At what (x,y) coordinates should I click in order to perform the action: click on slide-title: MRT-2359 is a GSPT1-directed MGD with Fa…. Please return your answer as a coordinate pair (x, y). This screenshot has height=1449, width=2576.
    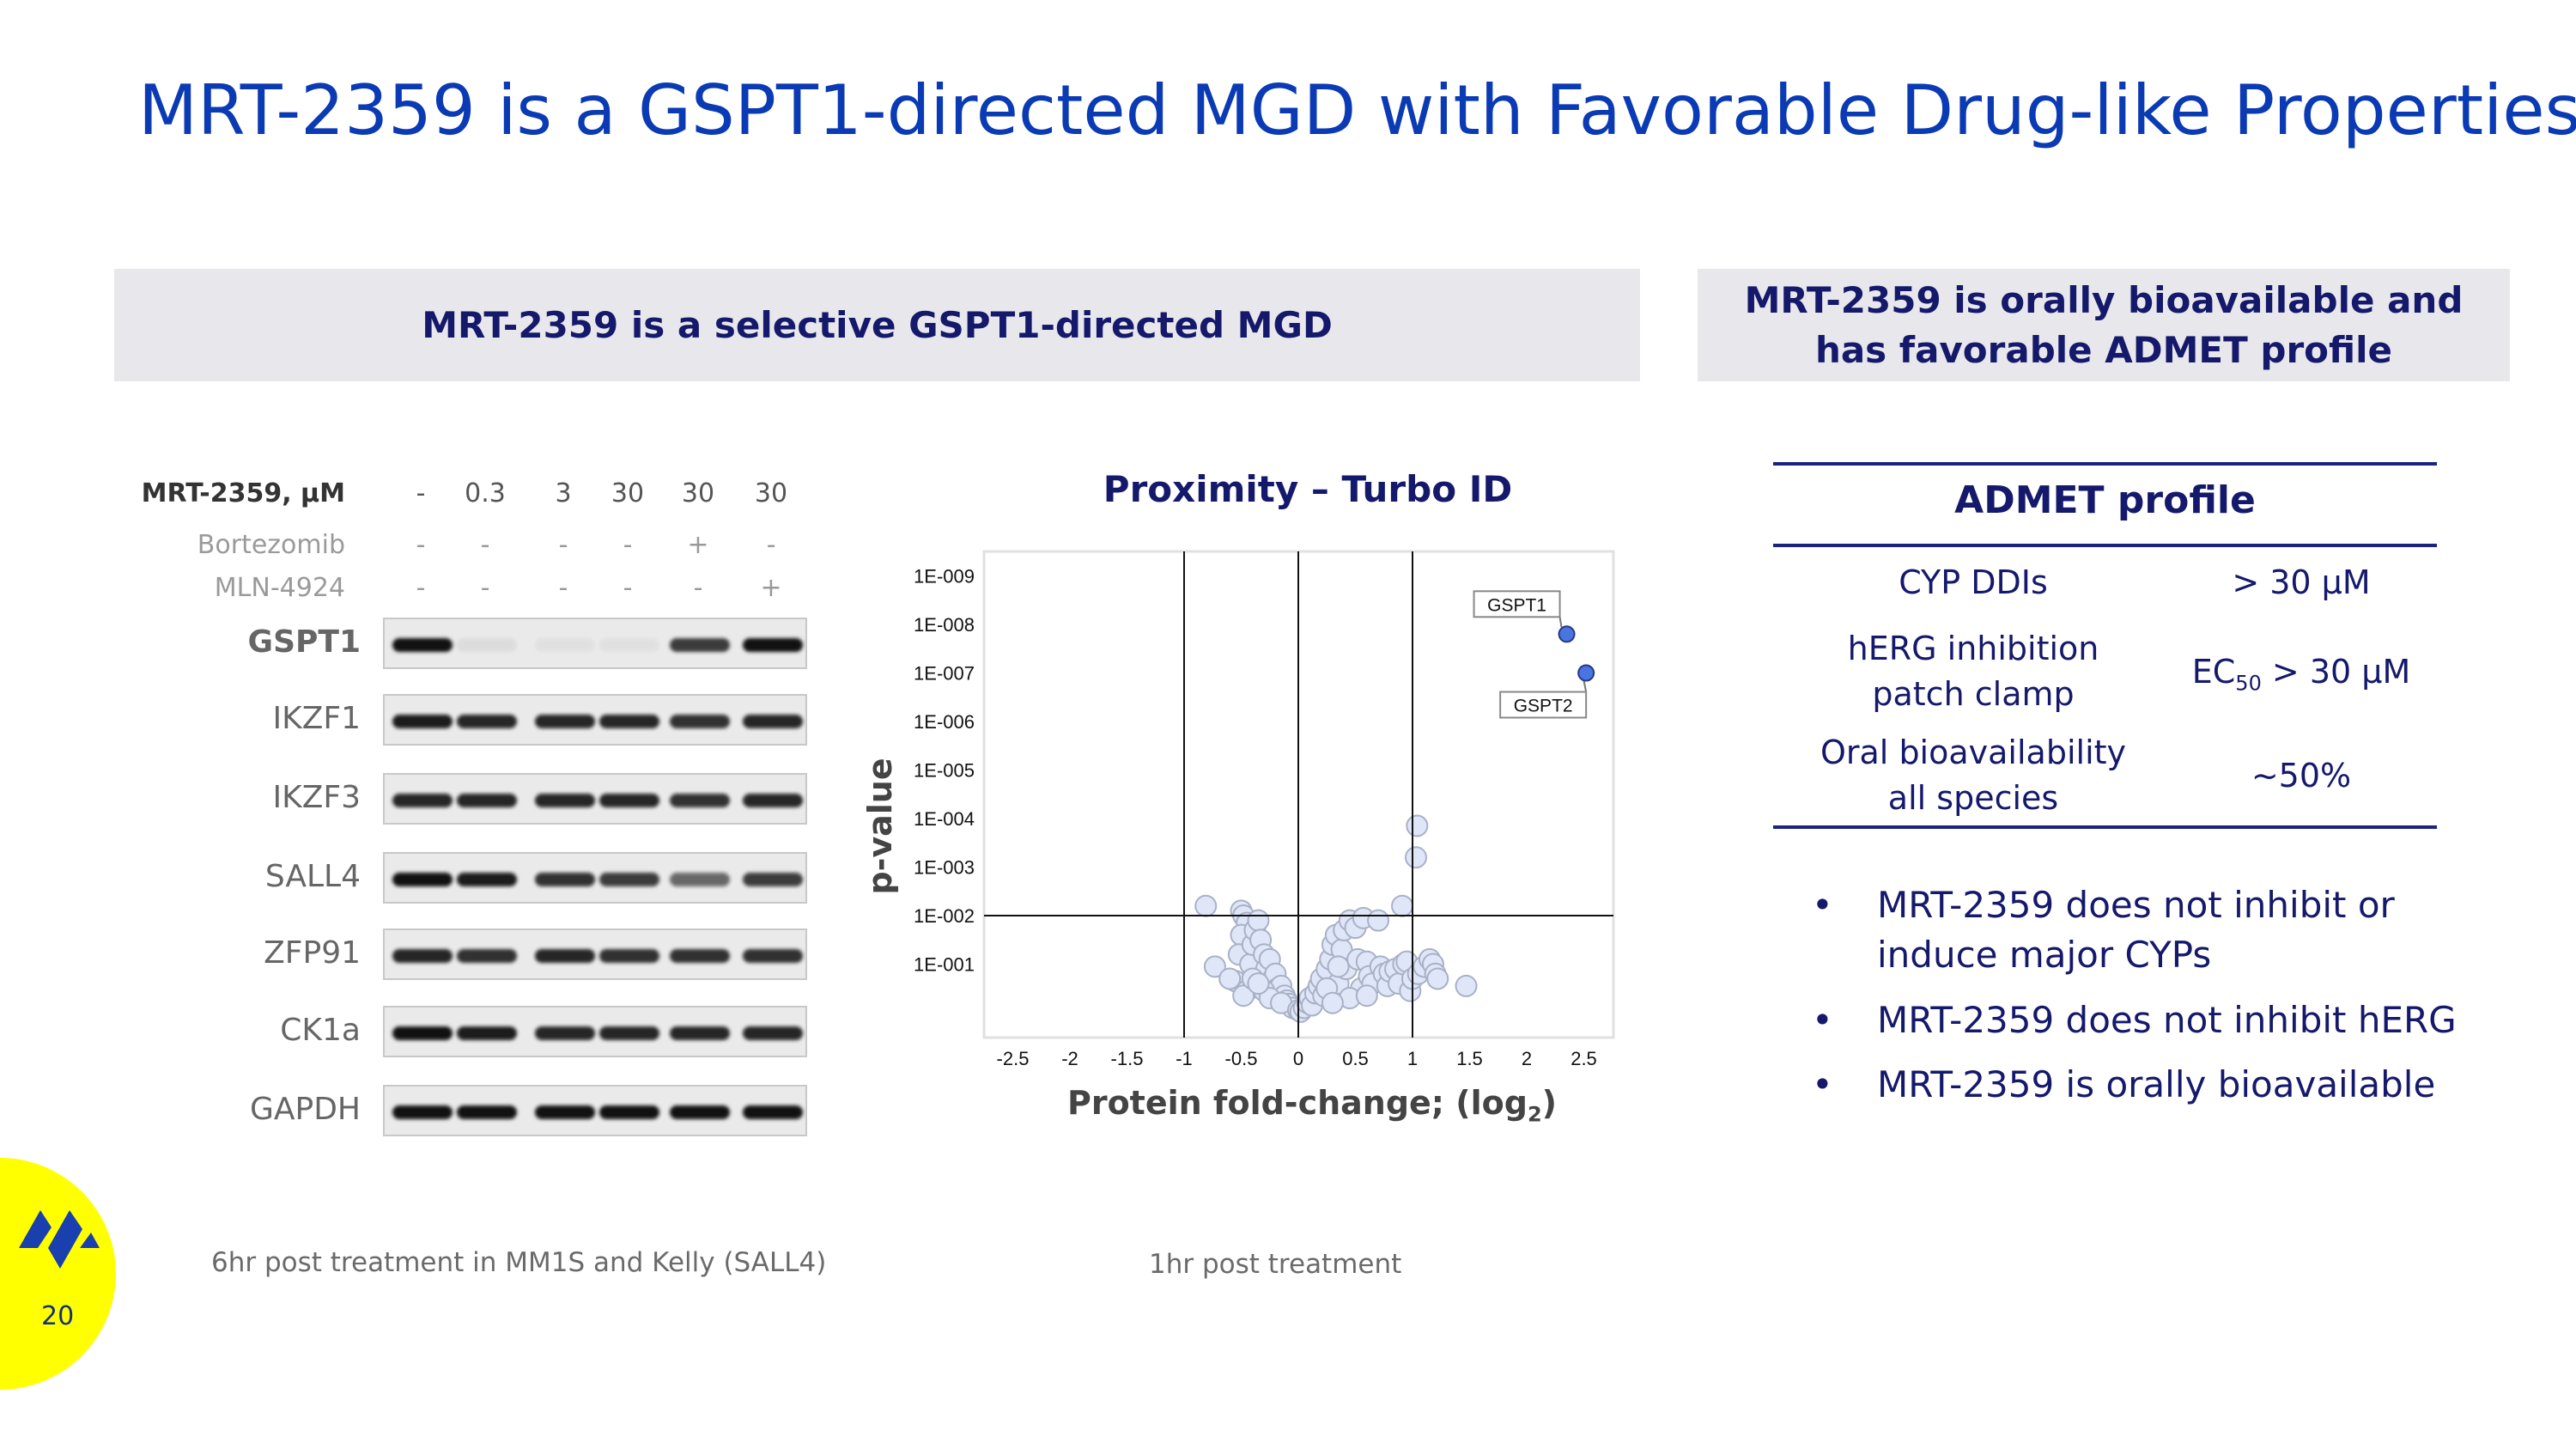
    Looking at the image, I should click on (1357, 110).